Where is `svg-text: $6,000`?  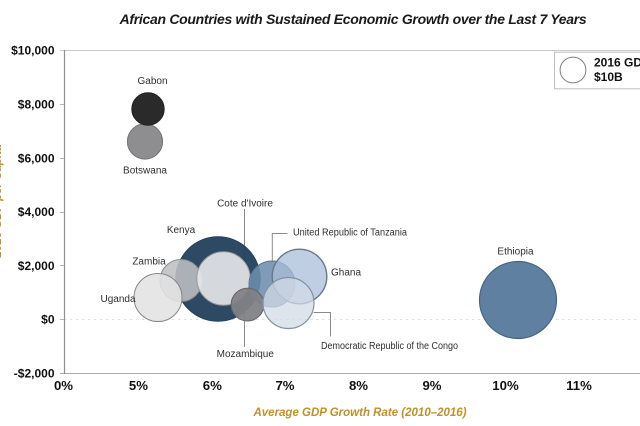
svg-text: $6,000 is located at coordinates (36, 158).